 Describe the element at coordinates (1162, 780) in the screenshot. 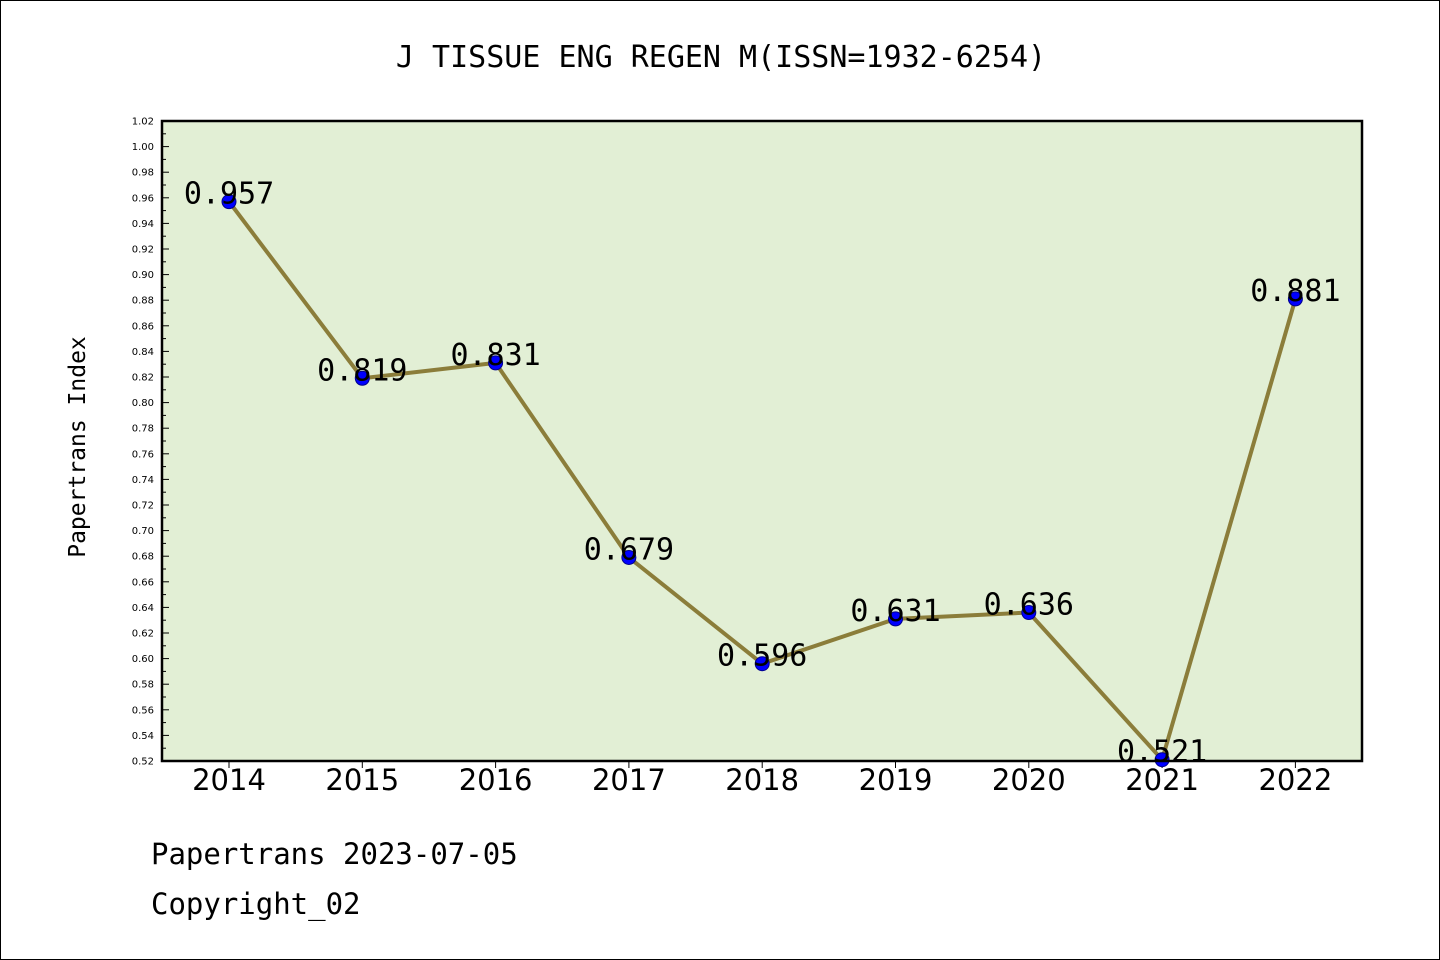

I see `x-tick-label: 2021` at that location.